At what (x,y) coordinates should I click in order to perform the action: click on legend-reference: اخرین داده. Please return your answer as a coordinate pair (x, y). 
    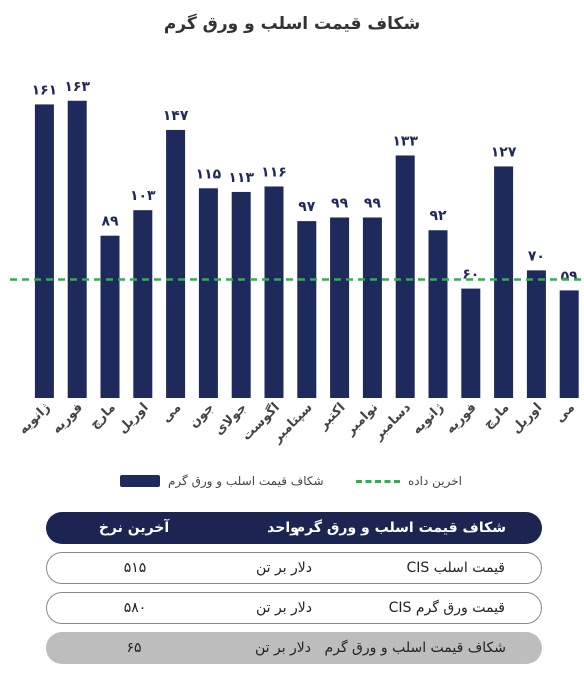
    Looking at the image, I should click on (409, 481).